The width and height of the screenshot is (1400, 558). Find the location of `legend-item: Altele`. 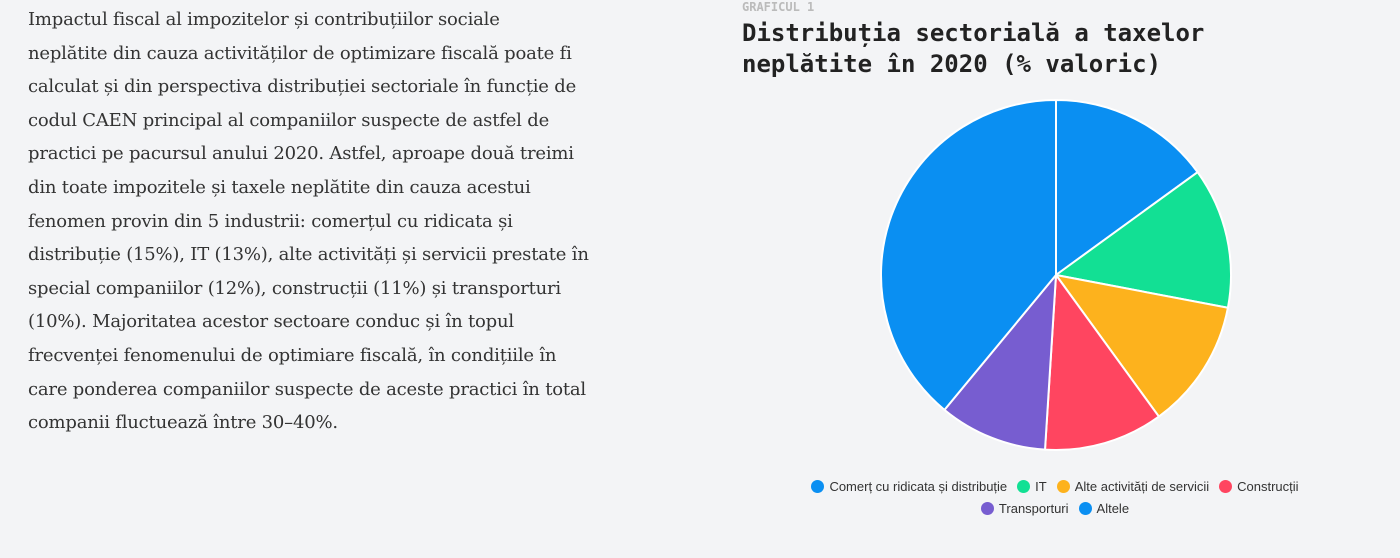

legend-item: Altele is located at coordinates (1104, 508).